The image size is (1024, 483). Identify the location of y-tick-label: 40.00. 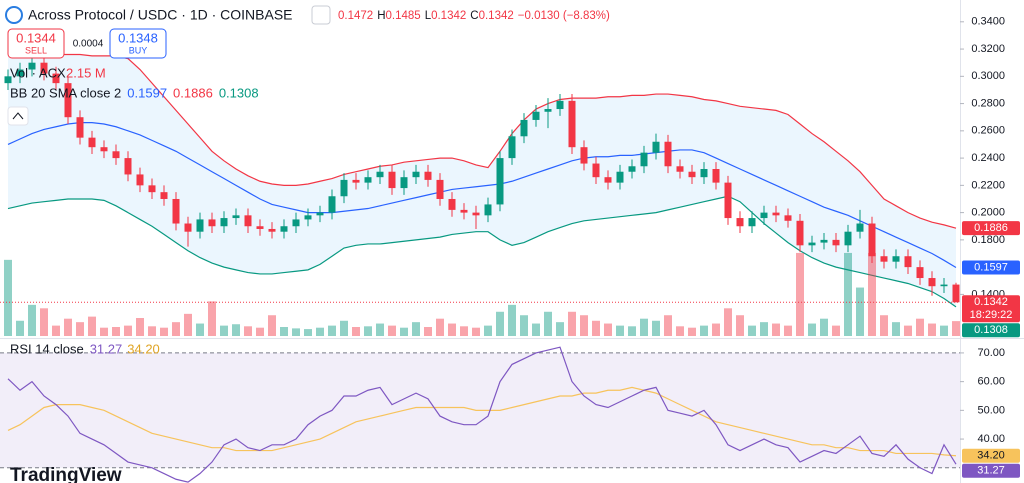
(991, 439).